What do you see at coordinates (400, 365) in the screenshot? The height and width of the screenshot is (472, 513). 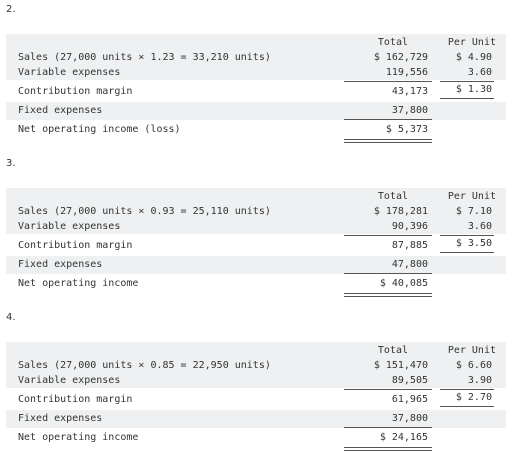 I see `sales-total: $ 151,470` at bounding box center [400, 365].